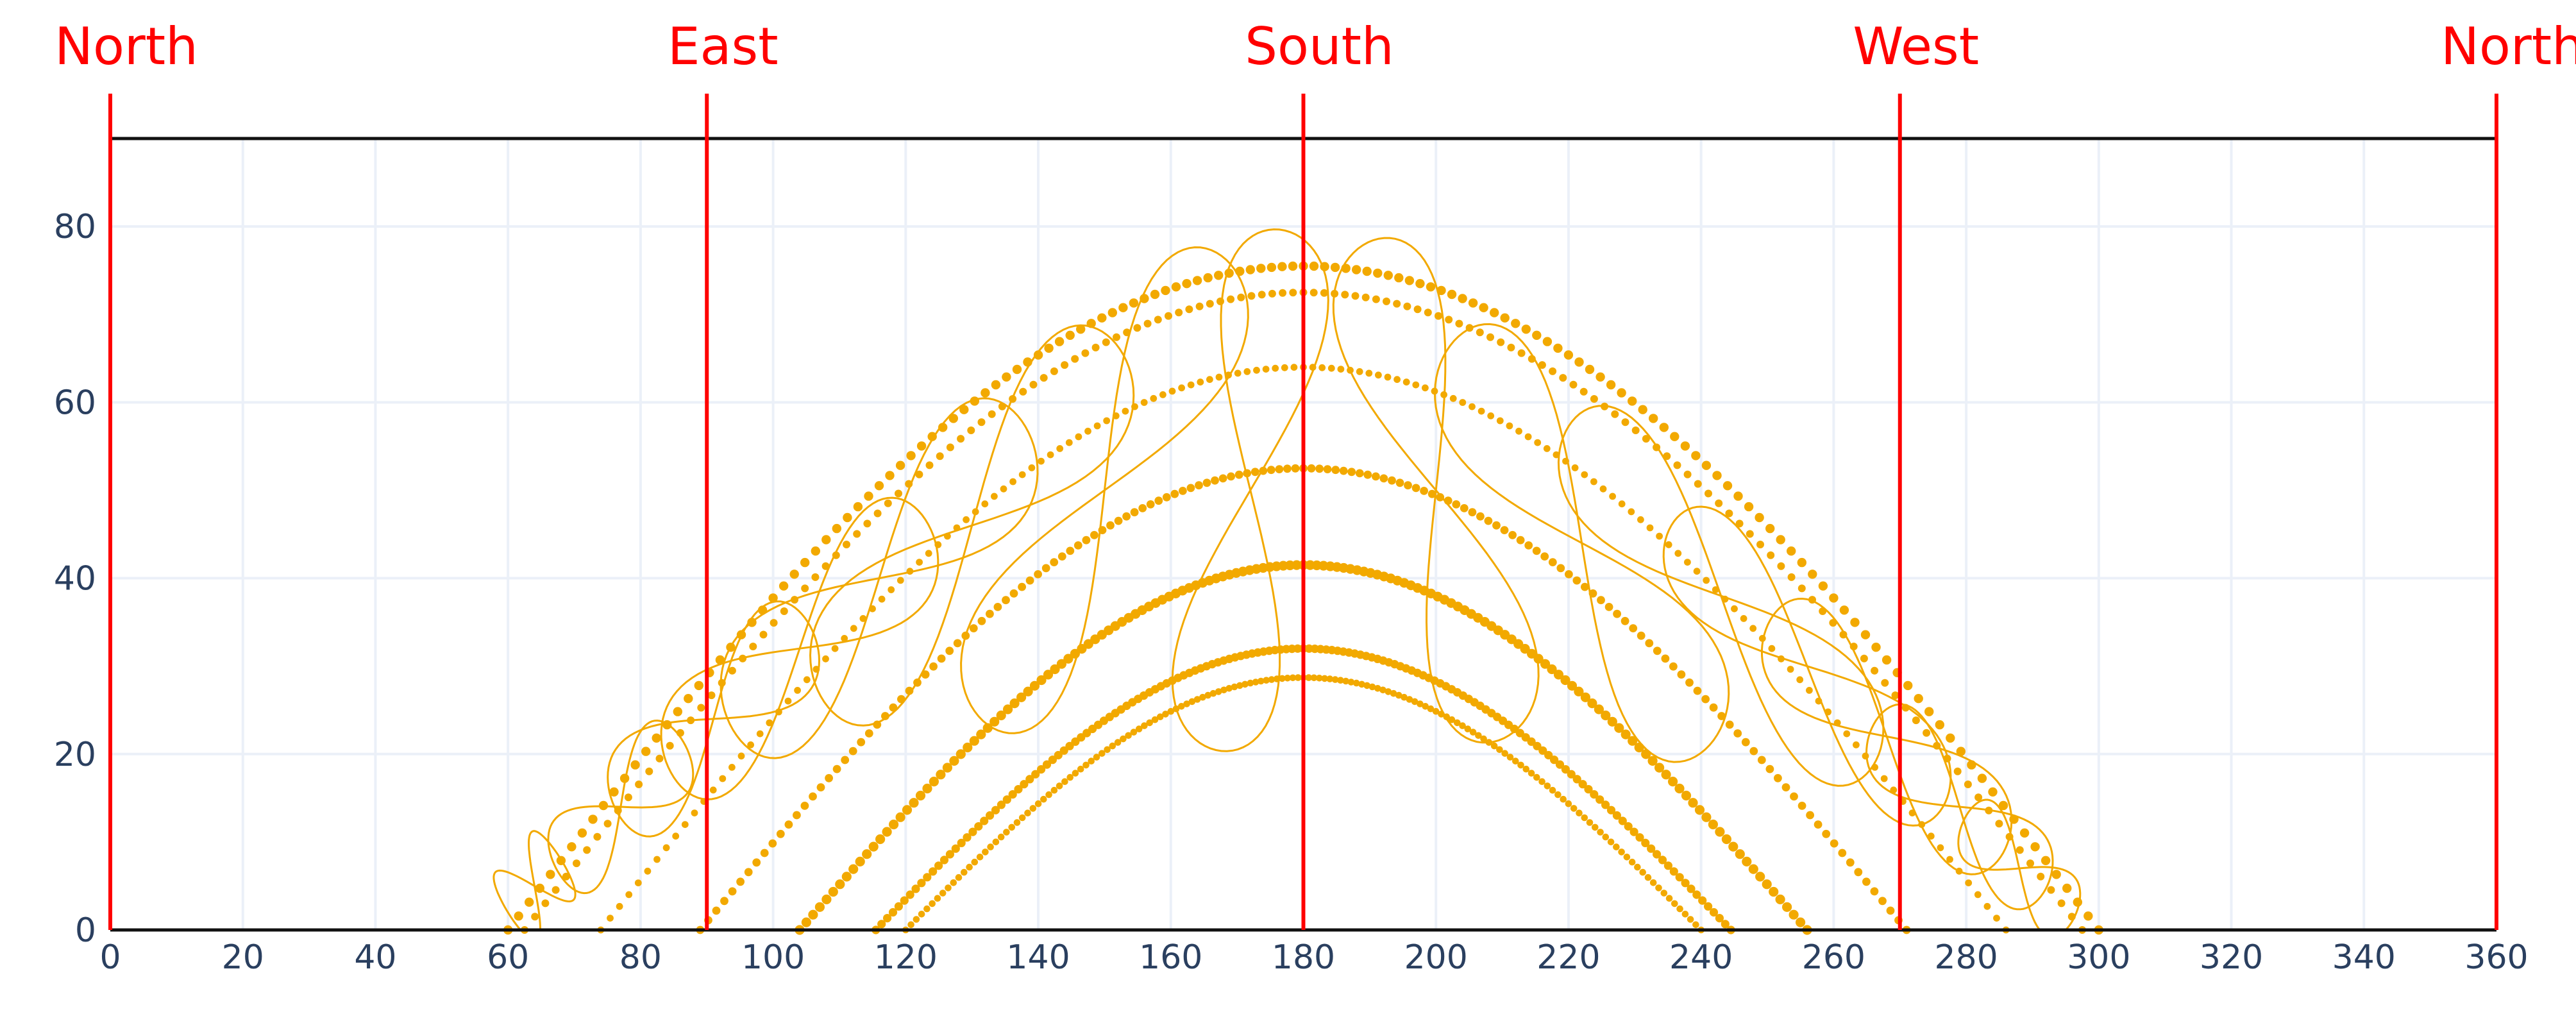 Image resolution: width=2576 pixels, height=1030 pixels. Describe the element at coordinates (2019, 864) in the screenshot. I see `analemma-path` at that location.